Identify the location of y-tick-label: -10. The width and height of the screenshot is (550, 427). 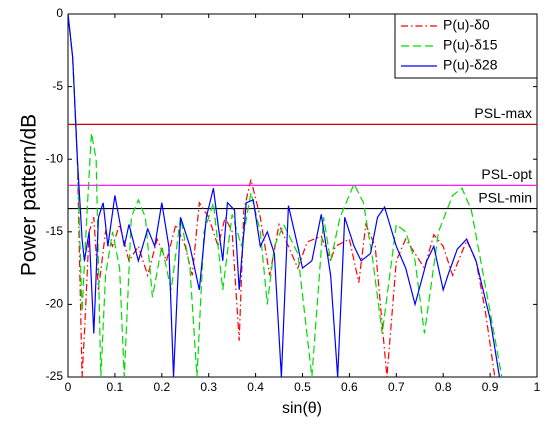
(55, 158).